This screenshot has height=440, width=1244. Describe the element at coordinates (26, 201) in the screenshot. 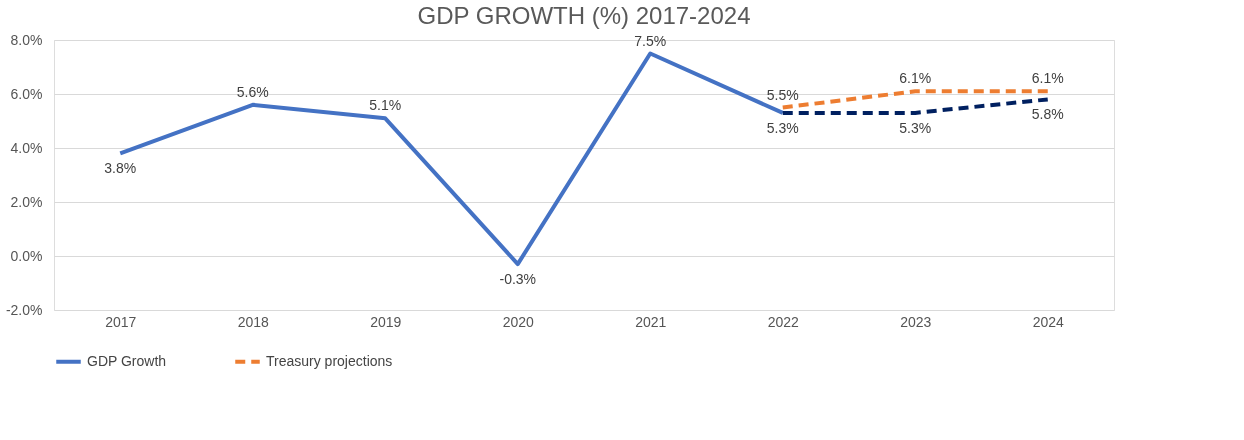

I see `y-tick-label: 2.0%` at that location.